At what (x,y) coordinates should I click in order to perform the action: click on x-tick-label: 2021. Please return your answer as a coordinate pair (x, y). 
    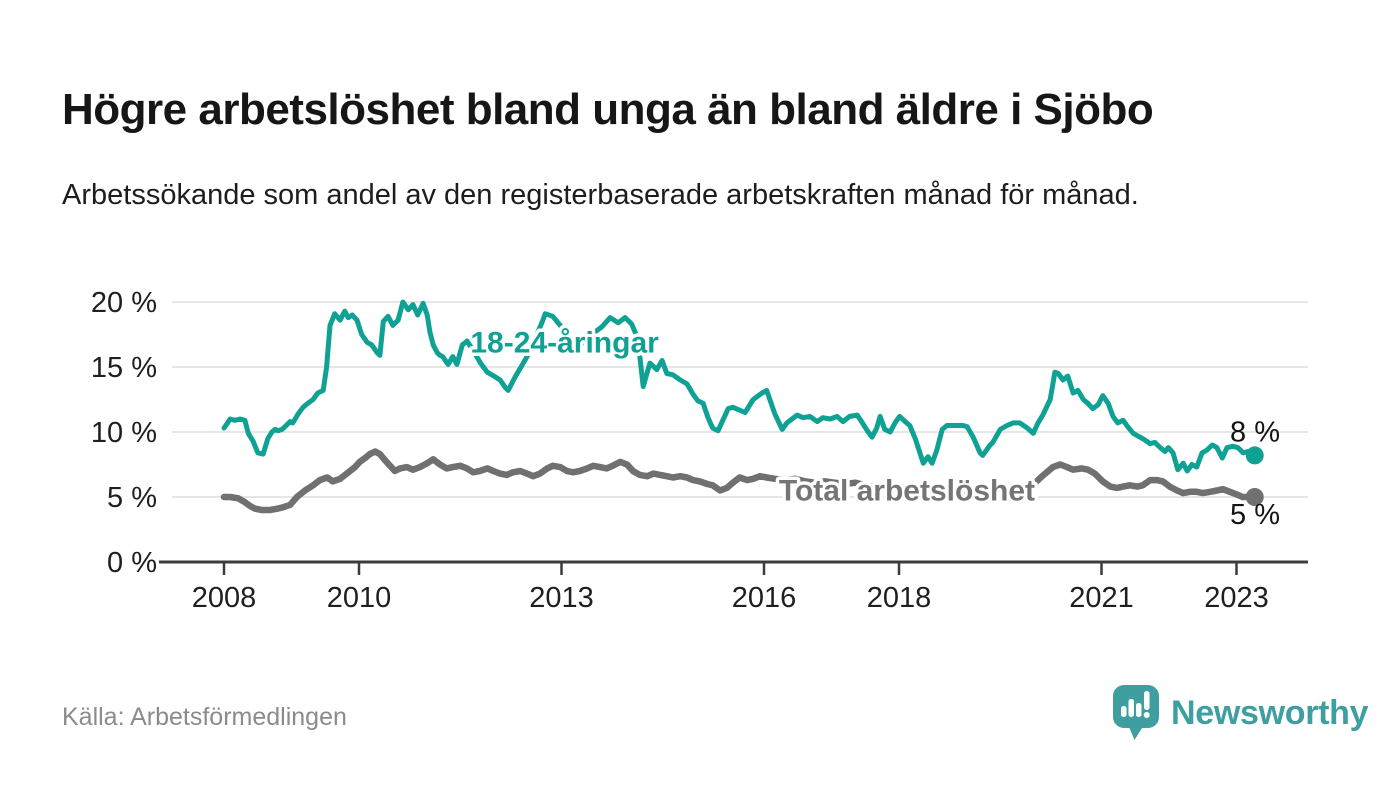
    Looking at the image, I should click on (1101, 598).